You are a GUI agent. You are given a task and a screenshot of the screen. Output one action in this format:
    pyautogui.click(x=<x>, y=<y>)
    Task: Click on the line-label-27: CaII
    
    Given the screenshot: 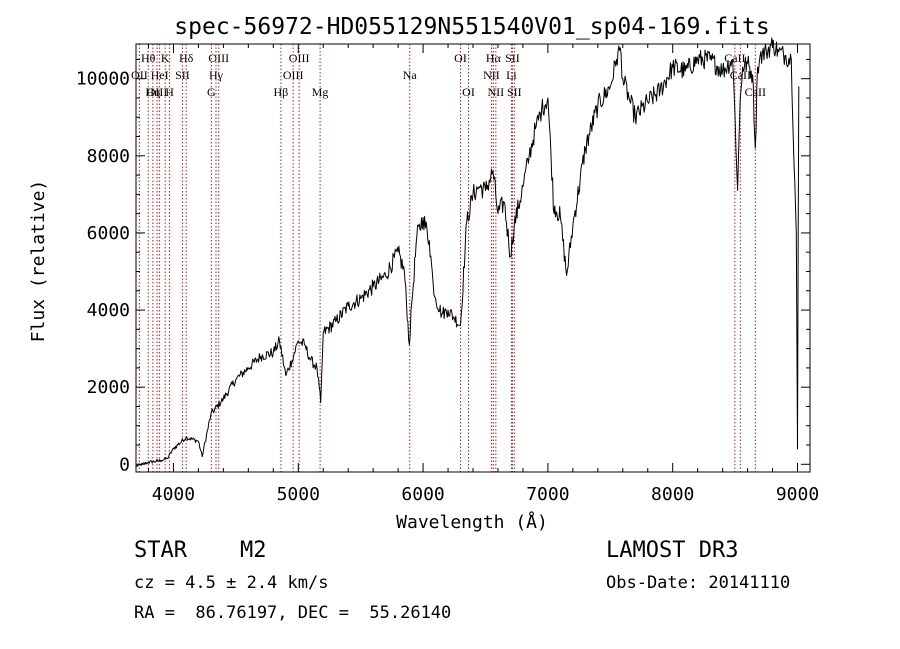 What is the action you would take?
    pyautogui.click(x=755, y=92)
    